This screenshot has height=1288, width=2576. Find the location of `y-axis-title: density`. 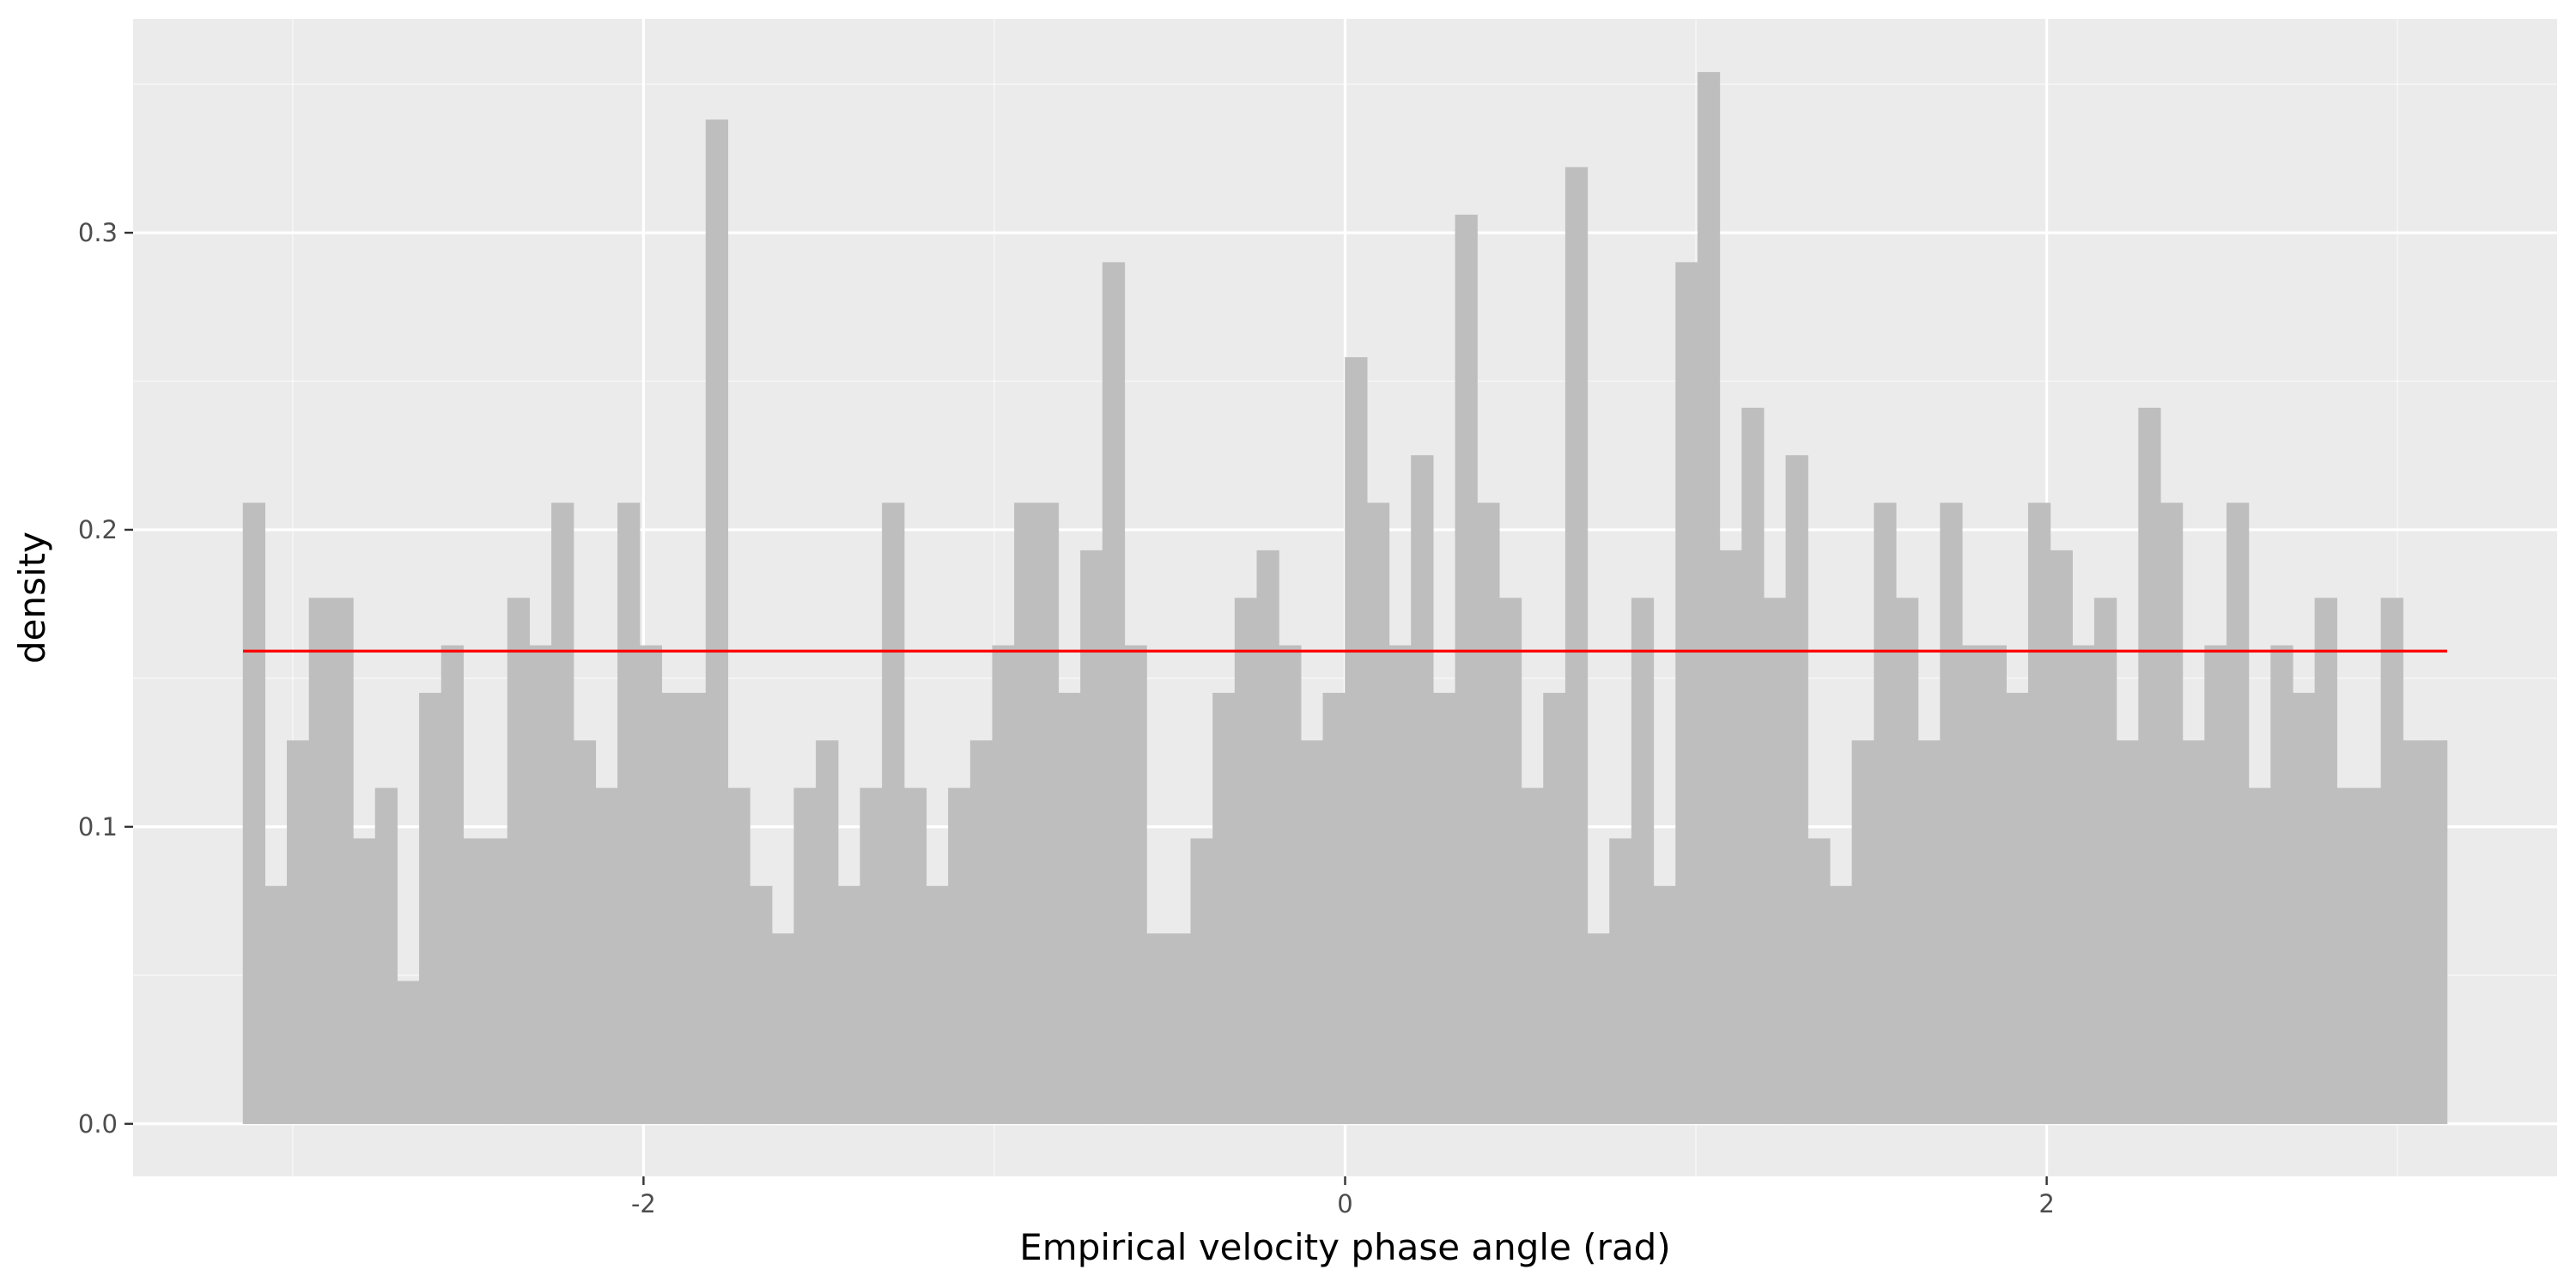

y-axis-title: density is located at coordinates (32, 598).